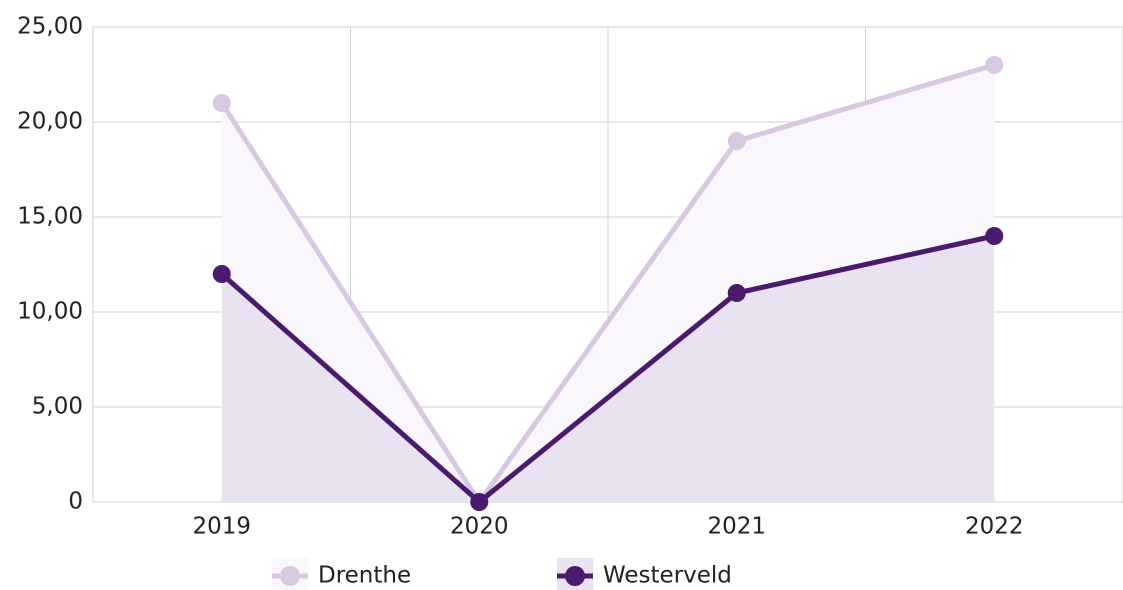 The width and height of the screenshot is (1123, 590). I want to click on x-tick-label: 2019, so click(221, 527).